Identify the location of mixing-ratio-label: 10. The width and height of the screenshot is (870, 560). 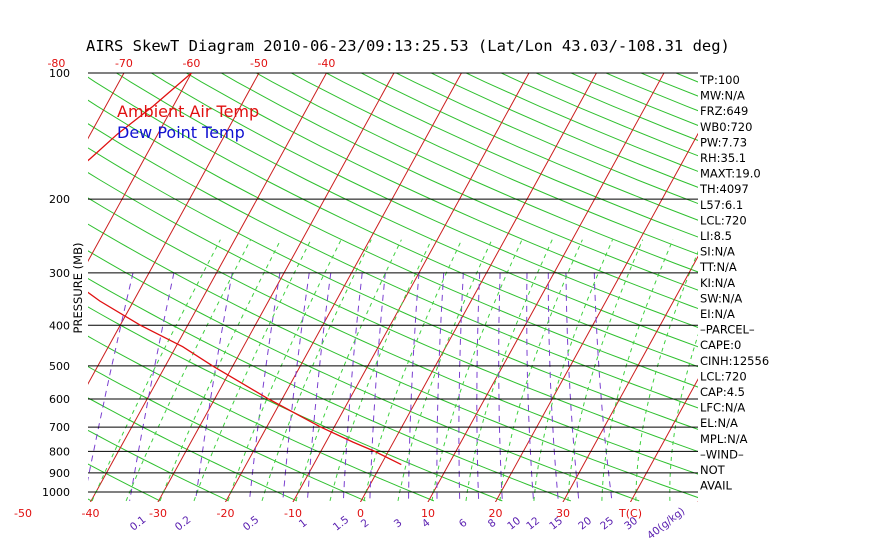
(514, 524).